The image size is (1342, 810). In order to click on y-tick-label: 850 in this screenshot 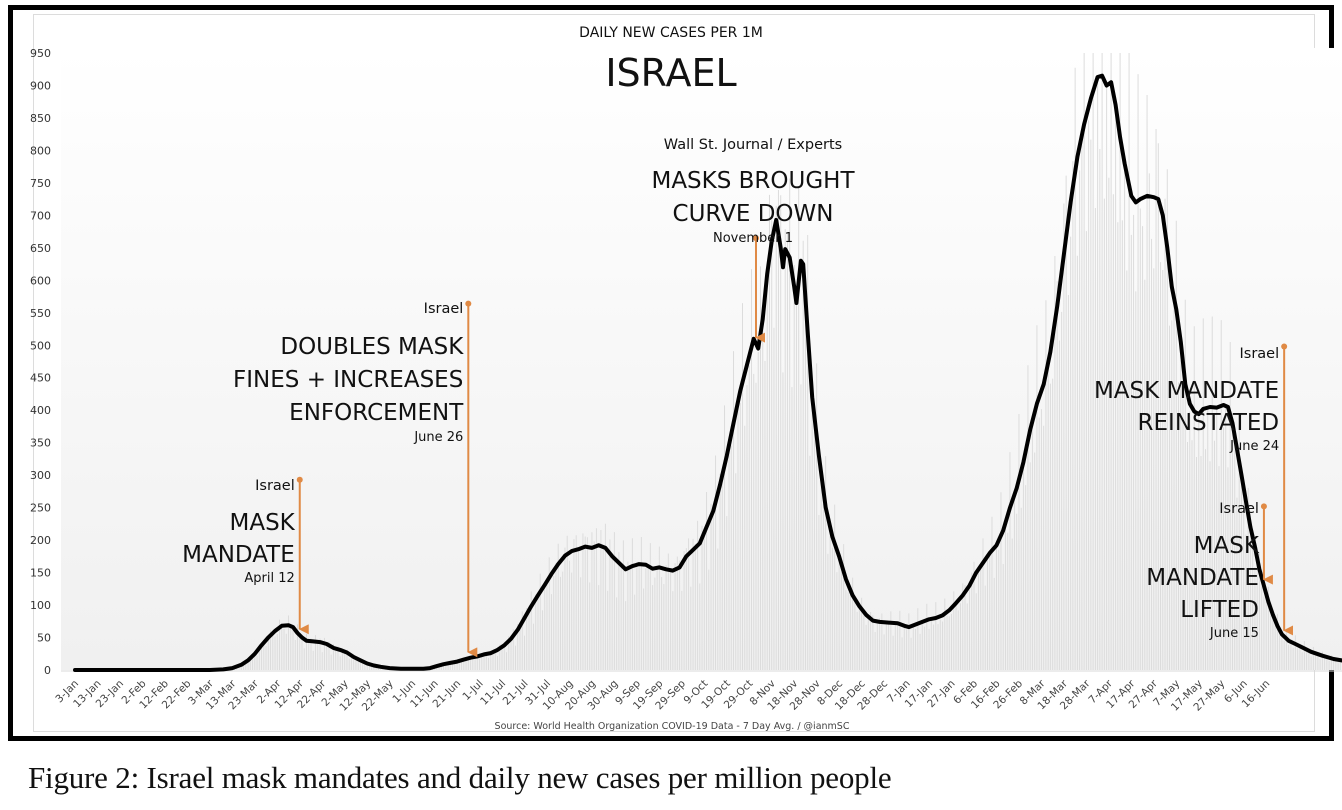, I will do `click(40, 118)`.